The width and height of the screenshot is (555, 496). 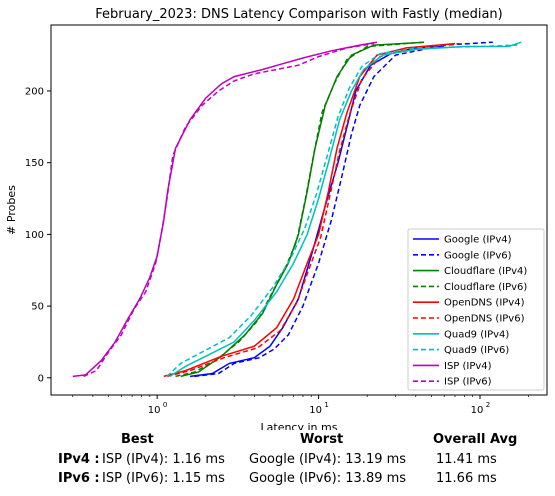 I want to click on y-tick-label: 200, so click(x=34, y=91).